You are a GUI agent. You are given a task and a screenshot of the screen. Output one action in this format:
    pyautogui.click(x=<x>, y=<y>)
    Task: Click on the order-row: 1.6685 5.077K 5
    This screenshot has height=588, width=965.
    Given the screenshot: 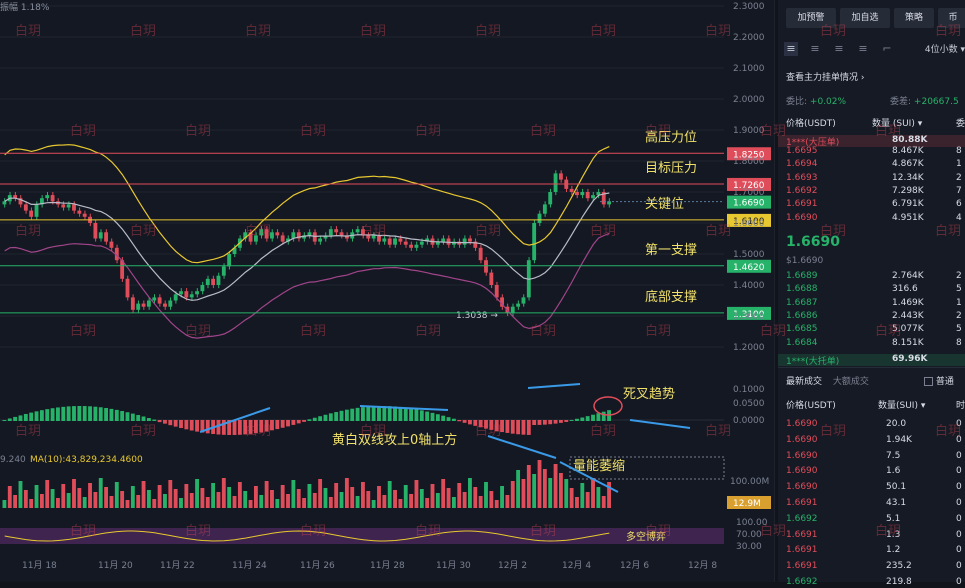 What is the action you would take?
    pyautogui.click(x=874, y=329)
    